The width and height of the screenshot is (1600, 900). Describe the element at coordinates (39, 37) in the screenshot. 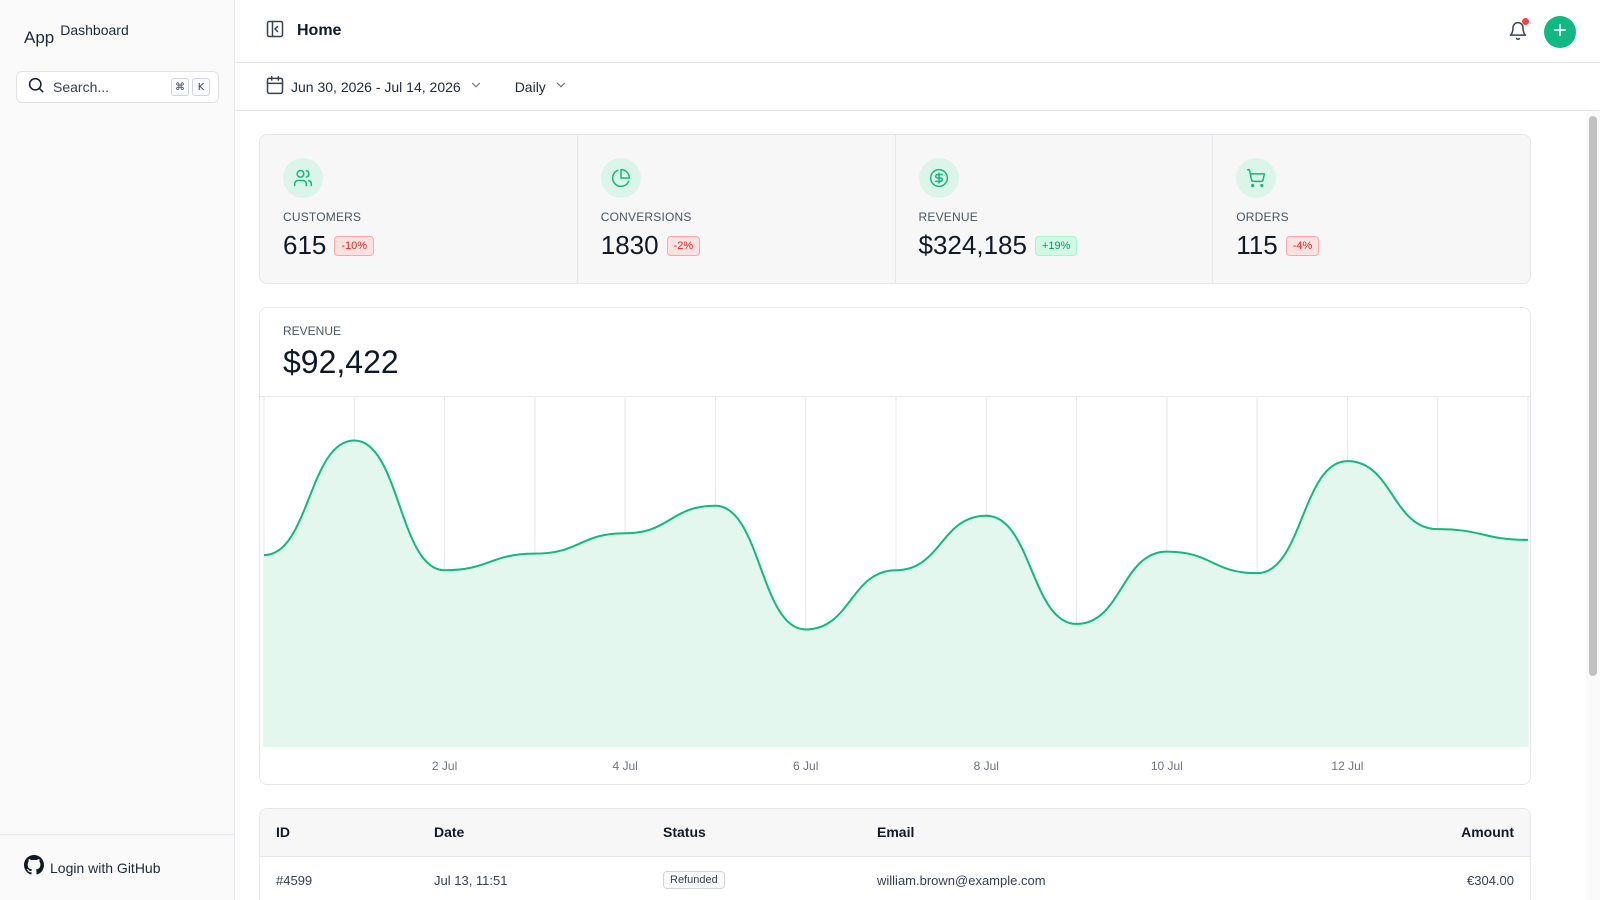

I see `brand-app-text: App` at that location.